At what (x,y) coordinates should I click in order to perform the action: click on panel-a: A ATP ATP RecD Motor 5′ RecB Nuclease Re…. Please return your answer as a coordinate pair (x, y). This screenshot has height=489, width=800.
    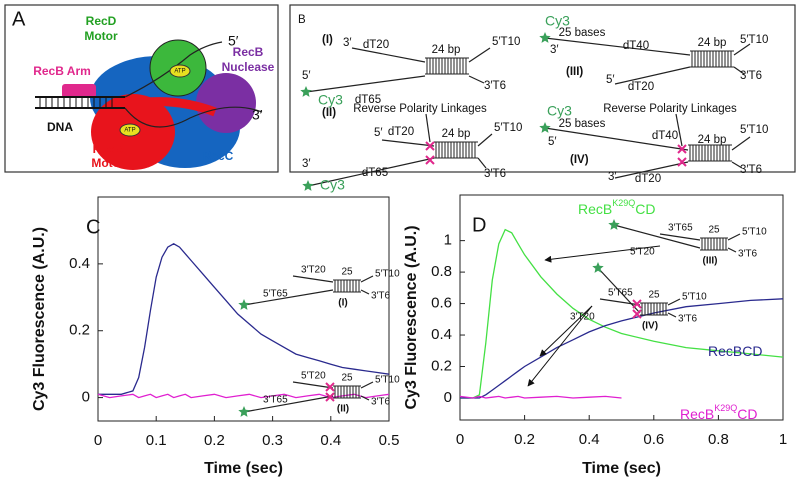
    Looking at the image, I should click on (141, 88).